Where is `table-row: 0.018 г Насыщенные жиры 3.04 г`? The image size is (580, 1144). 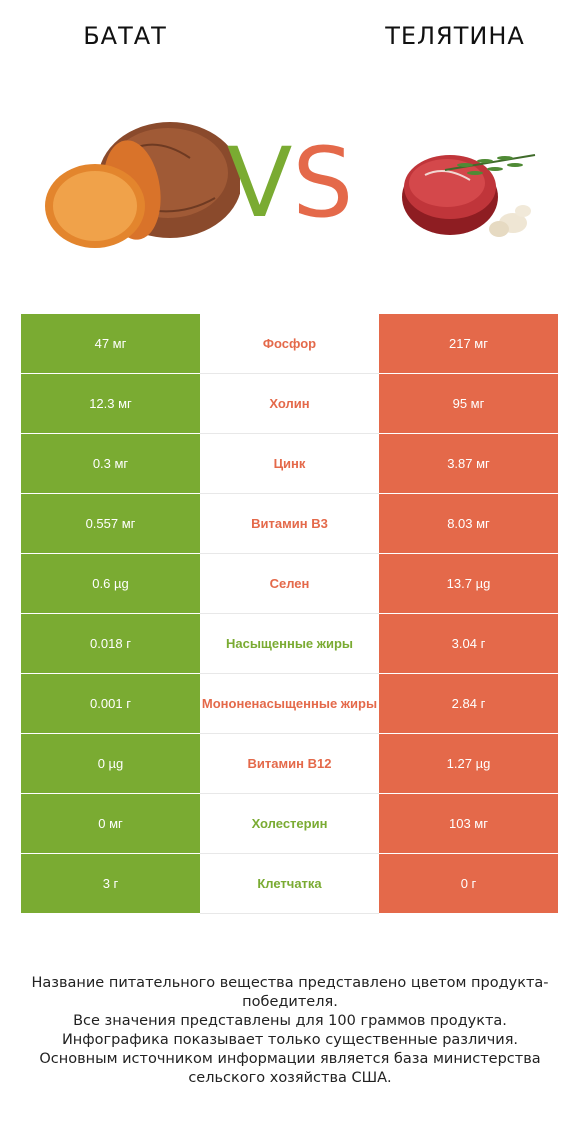 table-row: 0.018 г Насыщенные жиры 3.04 г is located at coordinates (289, 644).